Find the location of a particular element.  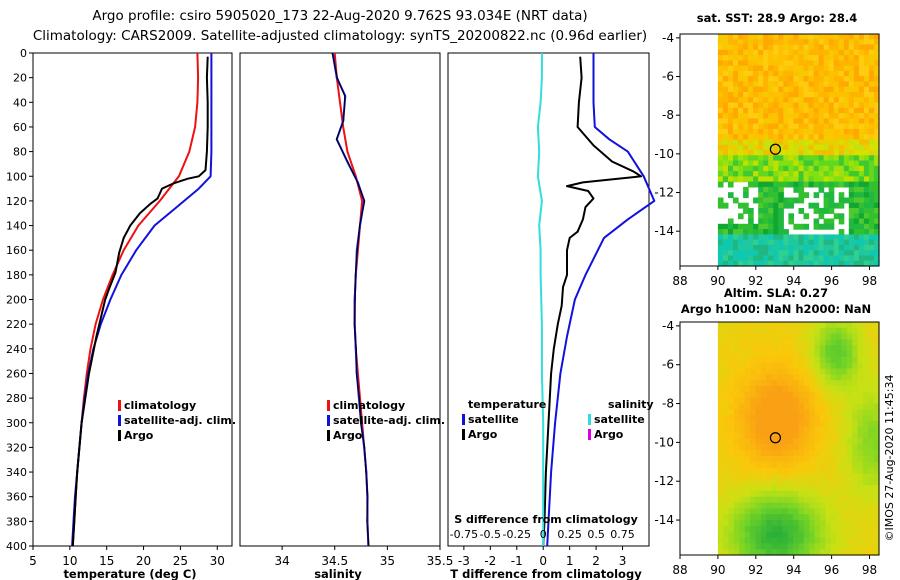

legend-argo-label: Argo is located at coordinates (348, 435).